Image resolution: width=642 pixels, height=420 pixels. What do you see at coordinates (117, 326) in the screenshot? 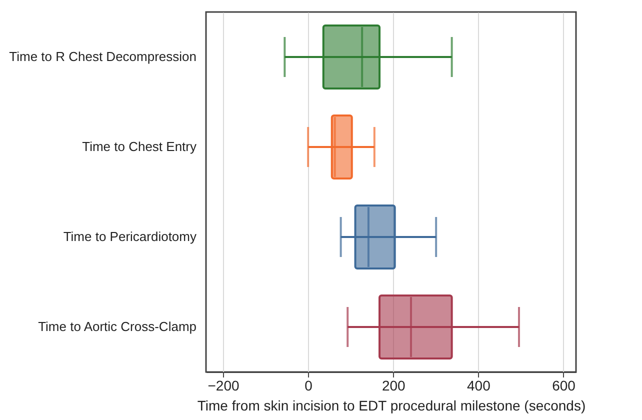
I see `y-tick-label: Time to Aortic Cross-Clamp` at bounding box center [117, 326].